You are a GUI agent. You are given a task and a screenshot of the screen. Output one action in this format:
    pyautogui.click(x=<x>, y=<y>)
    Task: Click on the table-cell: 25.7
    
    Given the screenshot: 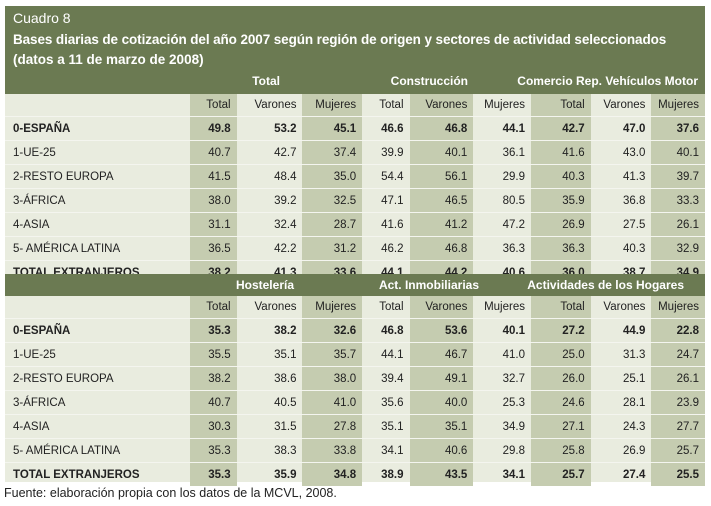 What is the action you would take?
    pyautogui.click(x=560, y=474)
    